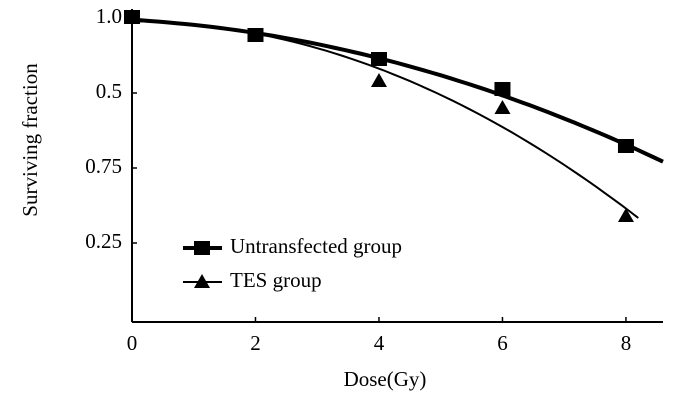 The height and width of the screenshot is (403, 700). Describe the element at coordinates (502, 343) in the screenshot. I see `x-tick-label: 6` at that location.